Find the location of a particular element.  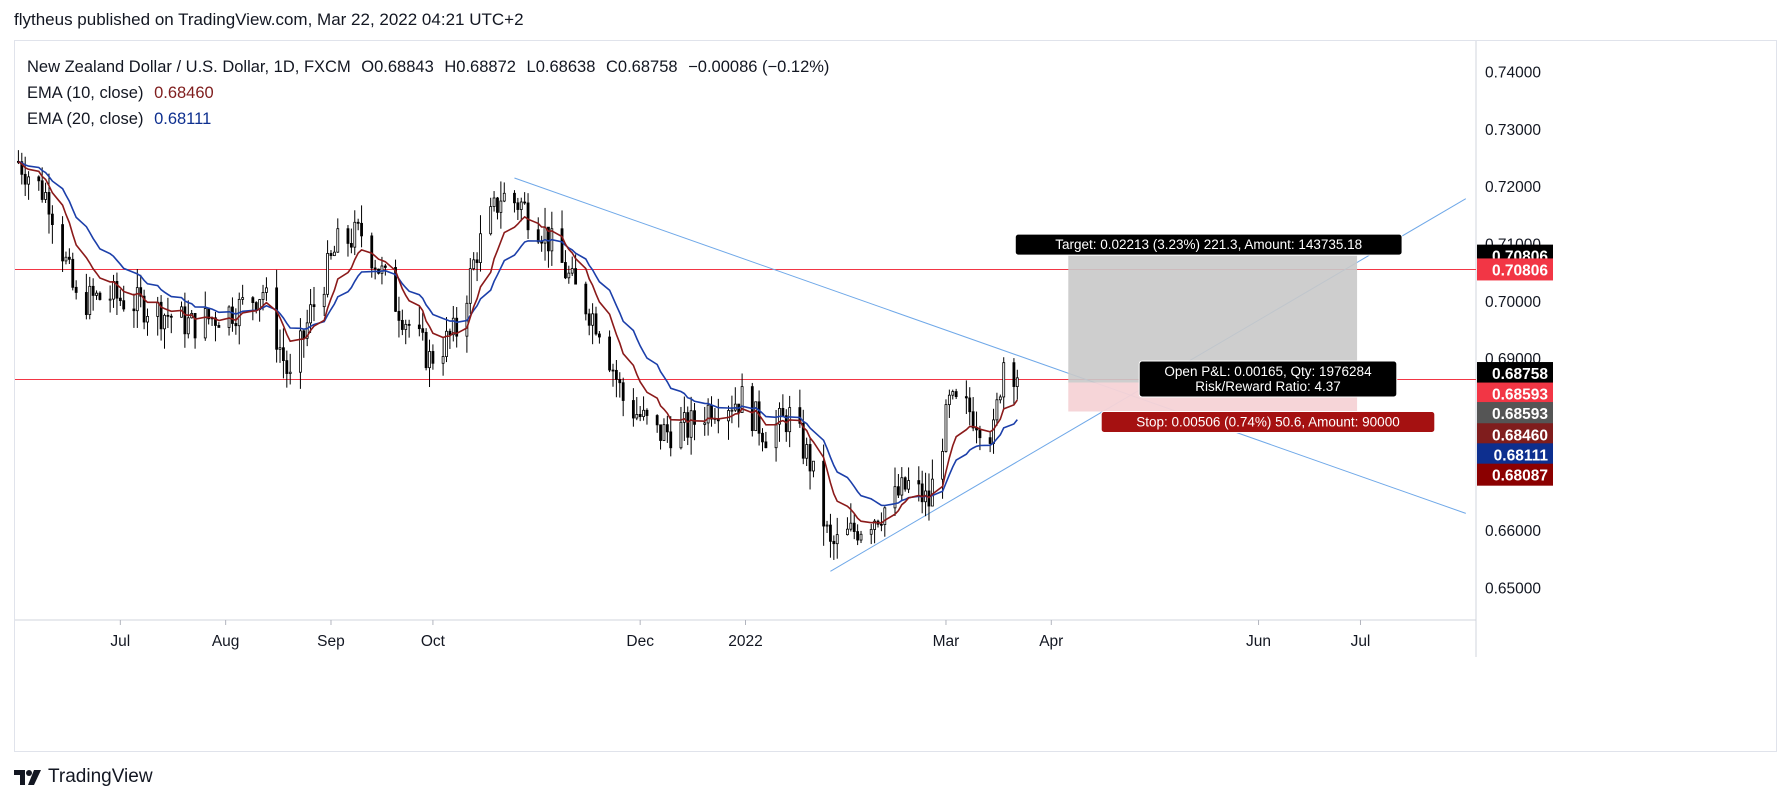

time-tick-label: Dec is located at coordinates (640, 641).